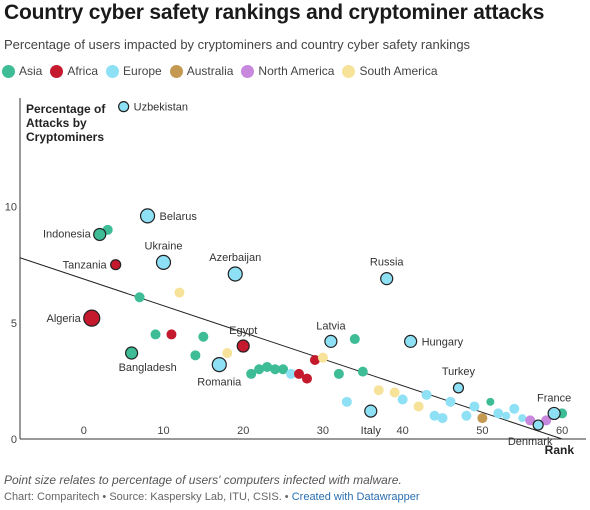 This screenshot has width=590, height=510. What do you see at coordinates (161, 108) in the screenshot?
I see `point-label-uzbekistan: Uzbekistan` at bounding box center [161, 108].